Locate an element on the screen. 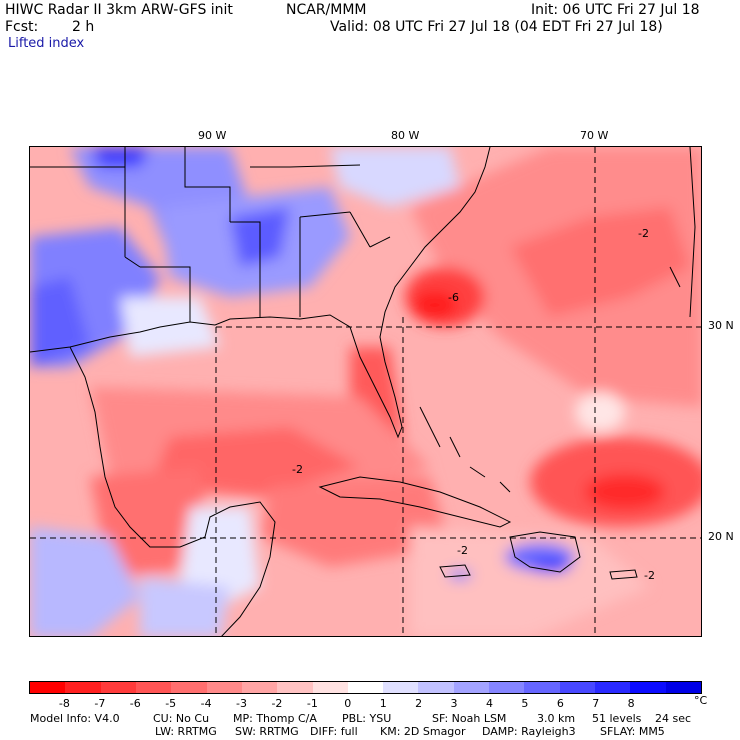  footer-pbl: PBL: YSU is located at coordinates (367, 718).